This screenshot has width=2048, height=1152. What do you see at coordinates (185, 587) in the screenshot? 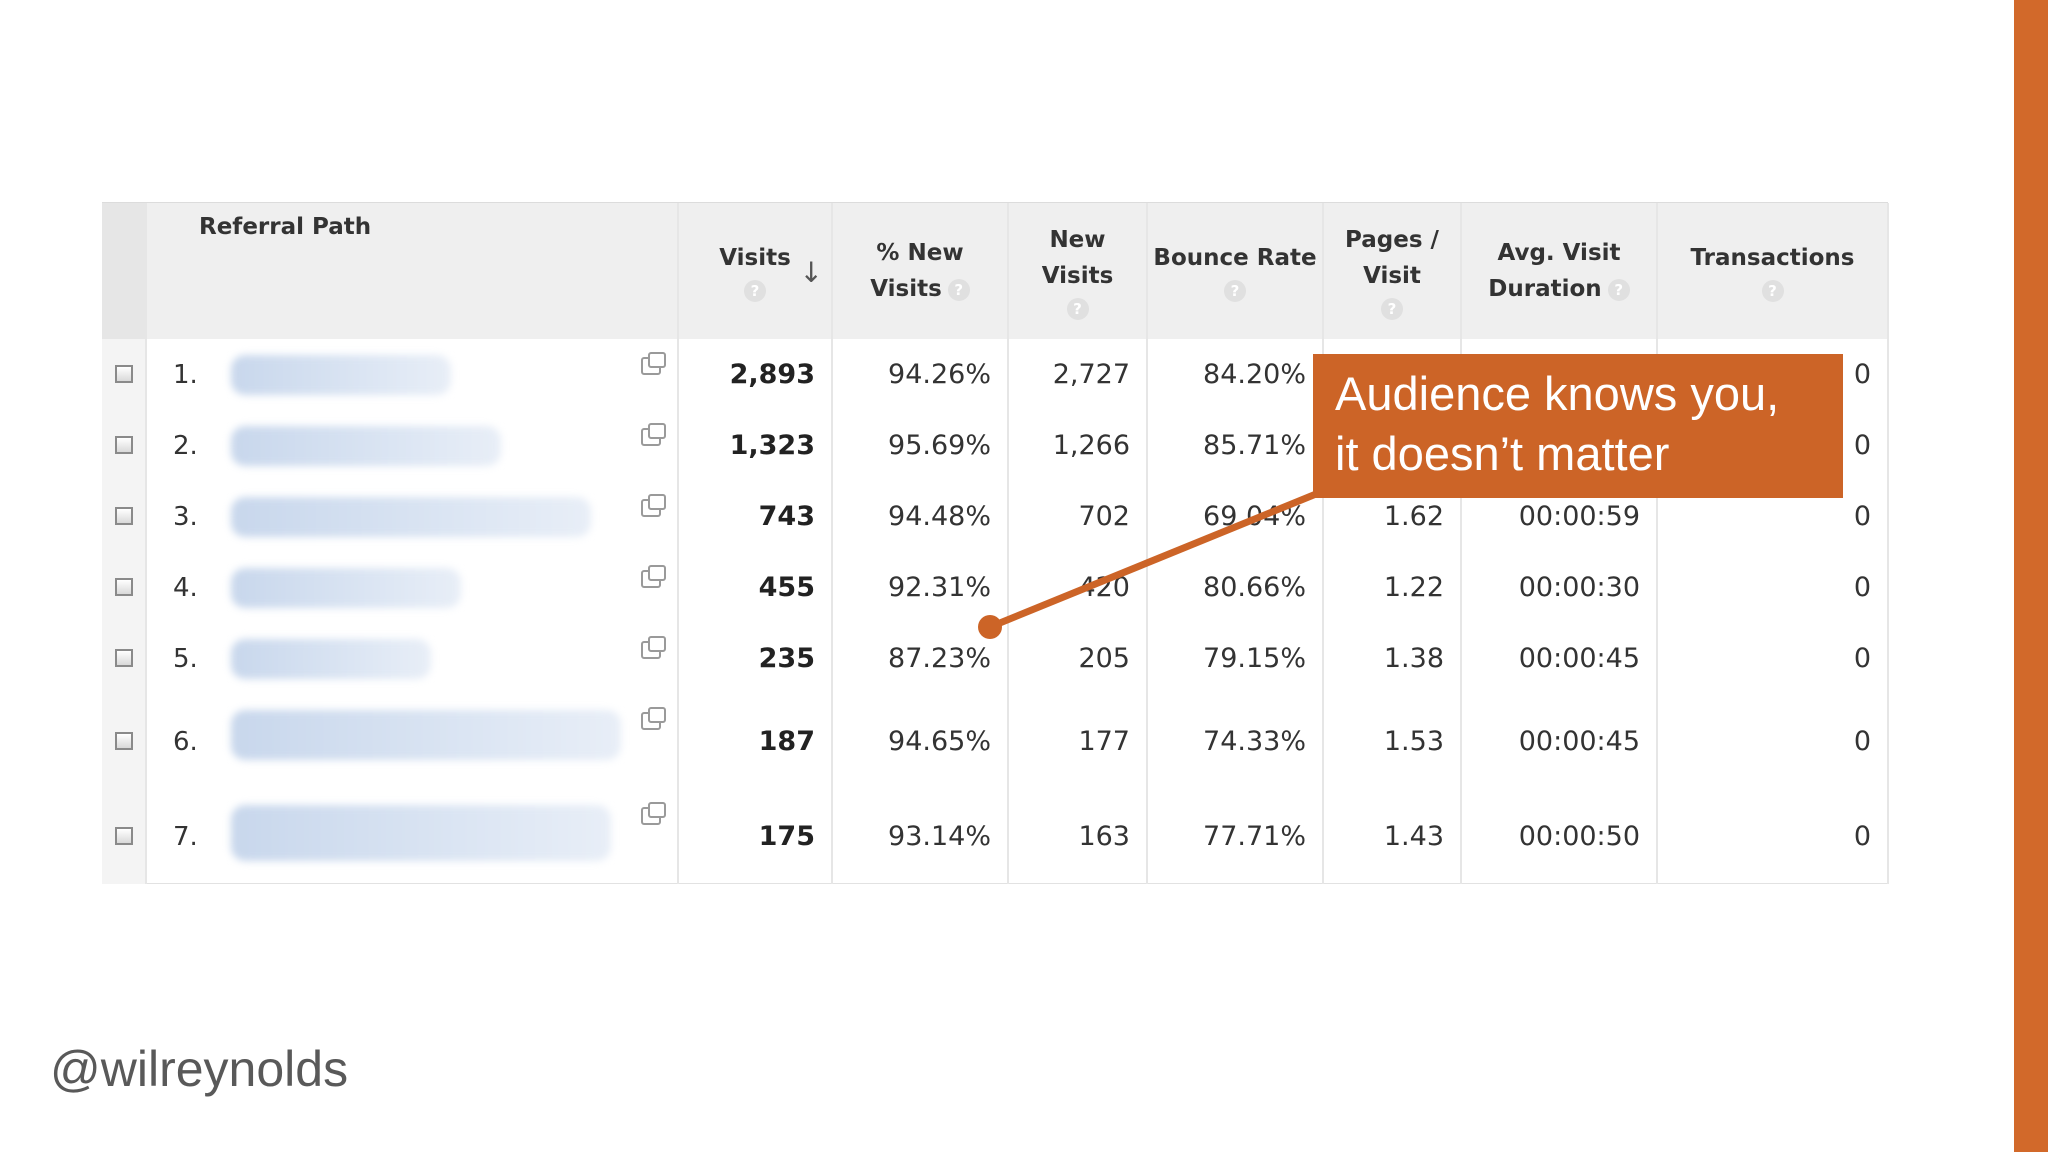
I see `row-rank: 4.` at bounding box center [185, 587].